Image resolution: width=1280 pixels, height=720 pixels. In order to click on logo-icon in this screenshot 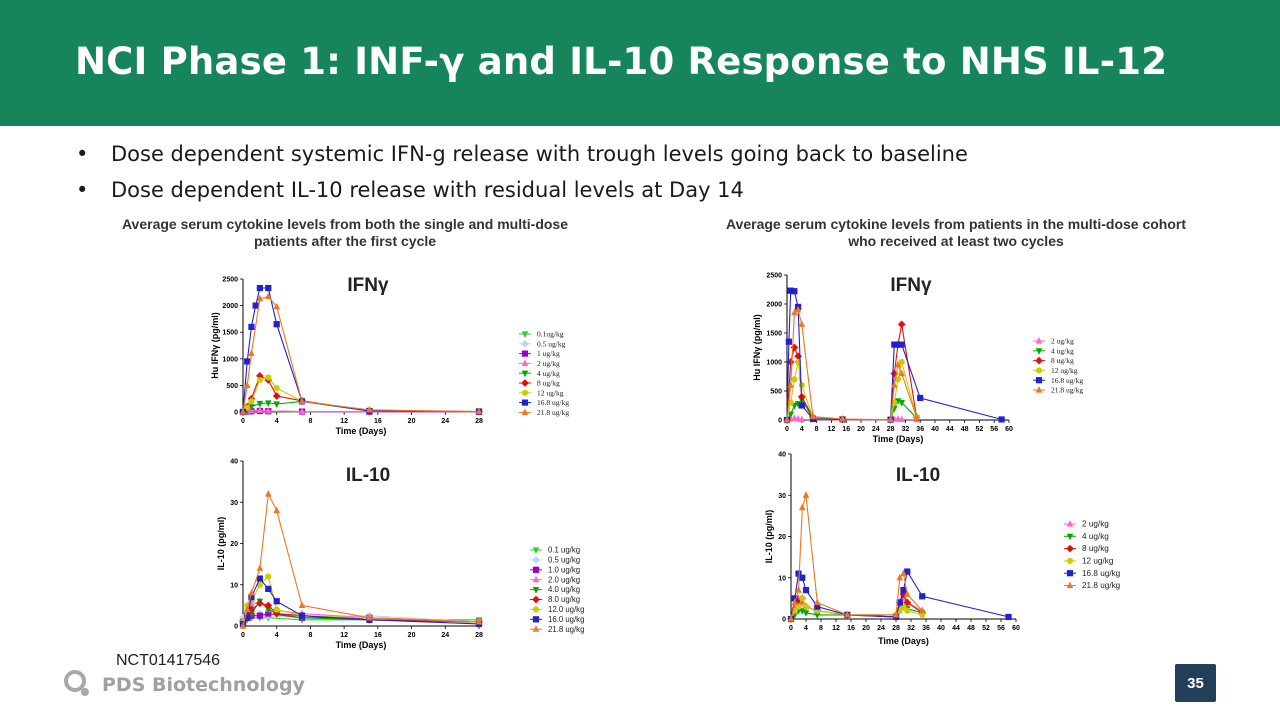, I will do `click(76, 683)`.